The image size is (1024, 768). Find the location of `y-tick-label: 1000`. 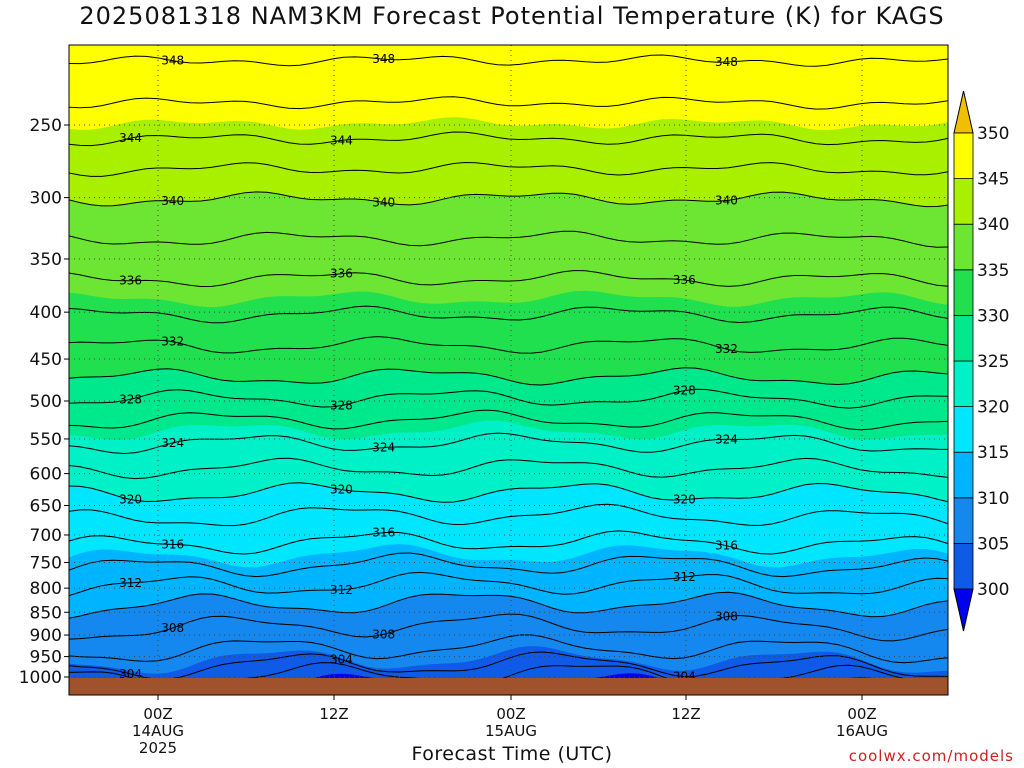

y-tick-label: 1000 is located at coordinates (40, 678).